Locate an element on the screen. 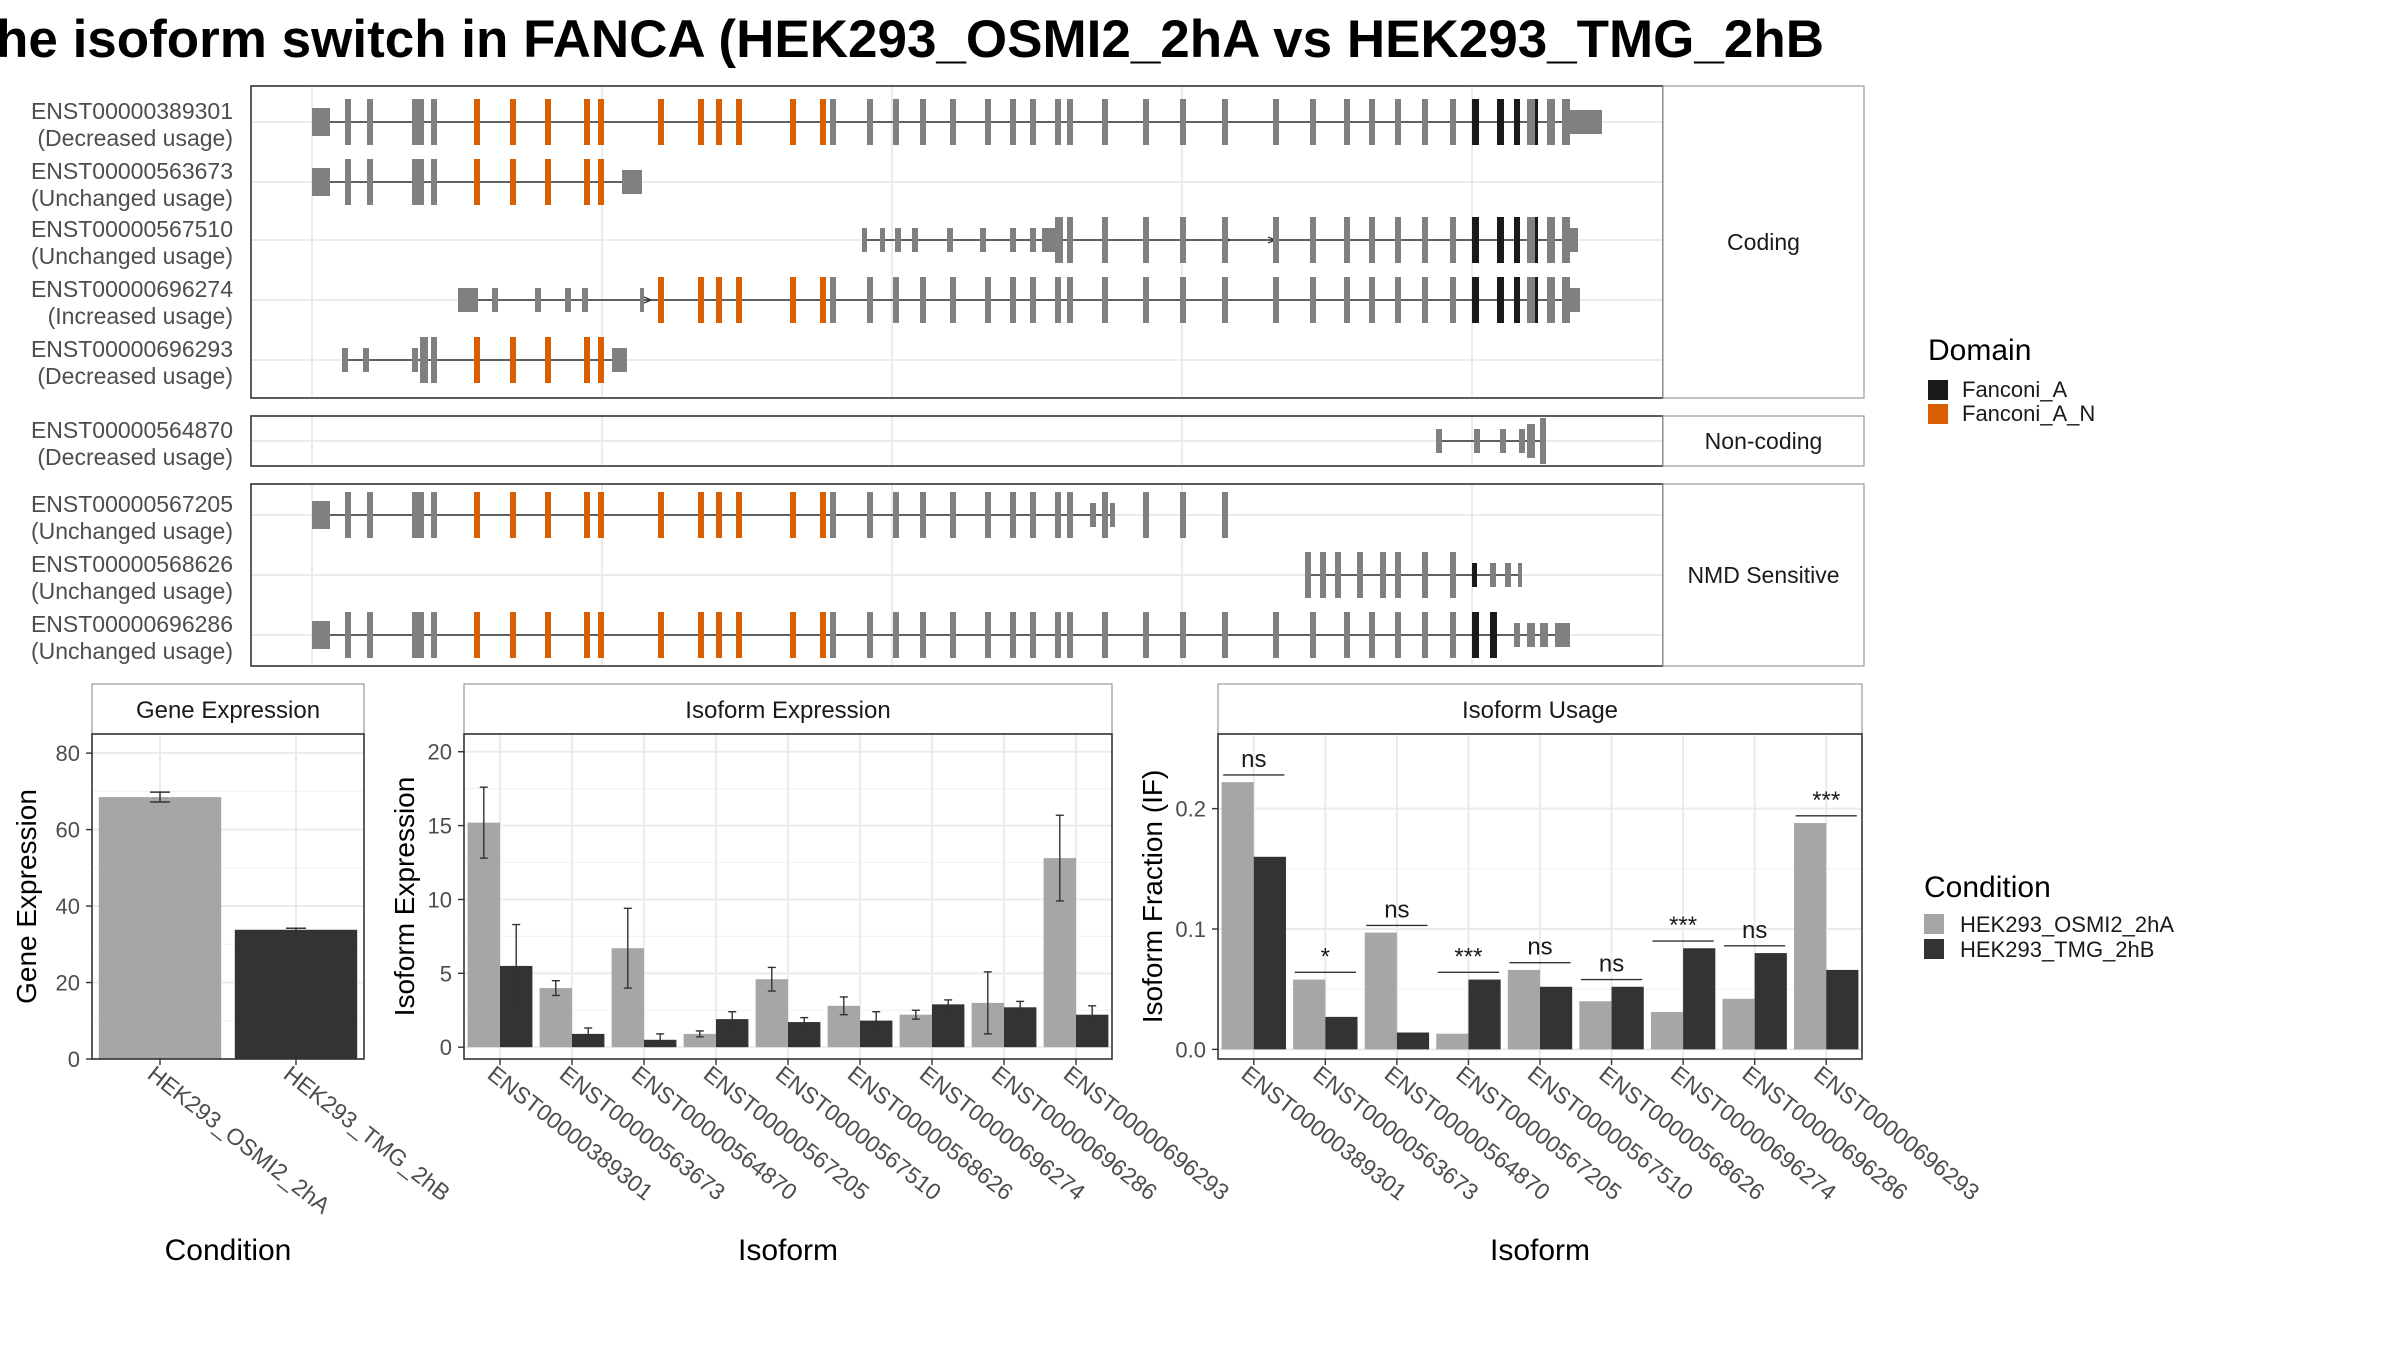 The image size is (2400, 1350). legend-label-osmi2: HEK293_OSMI2_2hA is located at coordinates (2067, 924).